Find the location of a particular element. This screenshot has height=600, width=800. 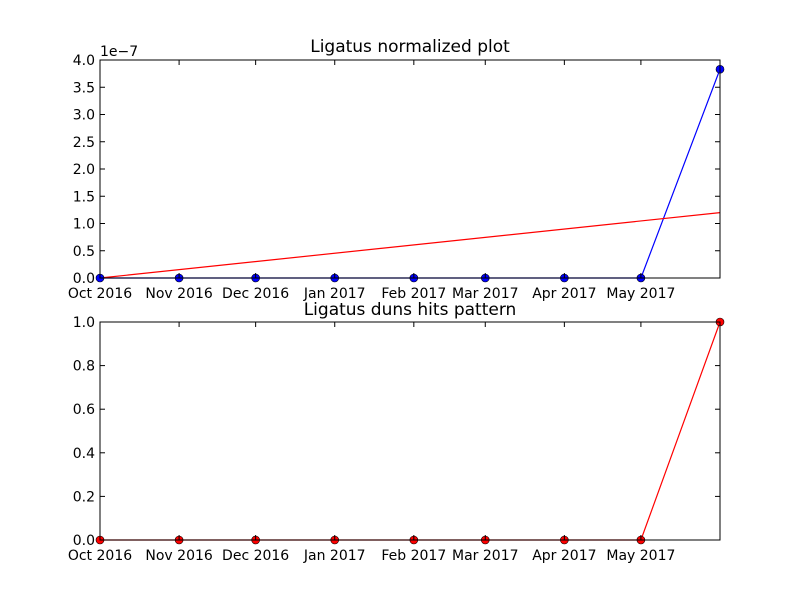

y-tick-label: 0.6 is located at coordinates (84, 410).